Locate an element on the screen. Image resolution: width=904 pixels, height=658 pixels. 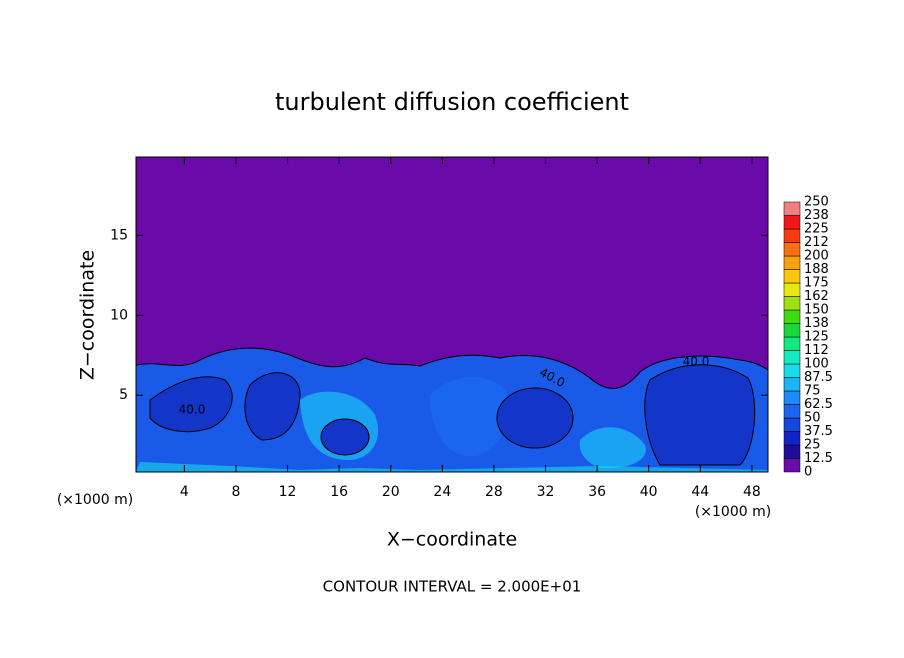
x-tick-label: 48 is located at coordinates (752, 492).